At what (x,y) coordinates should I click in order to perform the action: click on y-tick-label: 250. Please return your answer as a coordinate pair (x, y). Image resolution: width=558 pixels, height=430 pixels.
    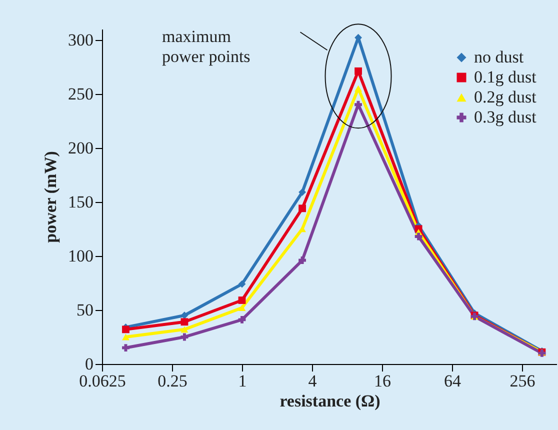
    Looking at the image, I should click on (81, 94).